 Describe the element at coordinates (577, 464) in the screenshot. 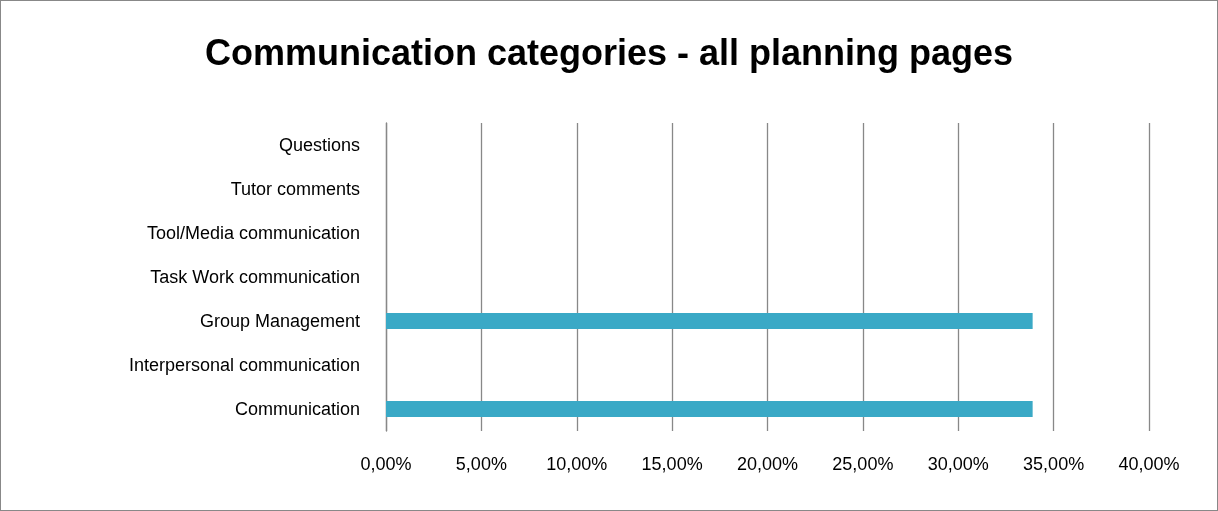

I see `x-tick-label: 10,00%` at that location.